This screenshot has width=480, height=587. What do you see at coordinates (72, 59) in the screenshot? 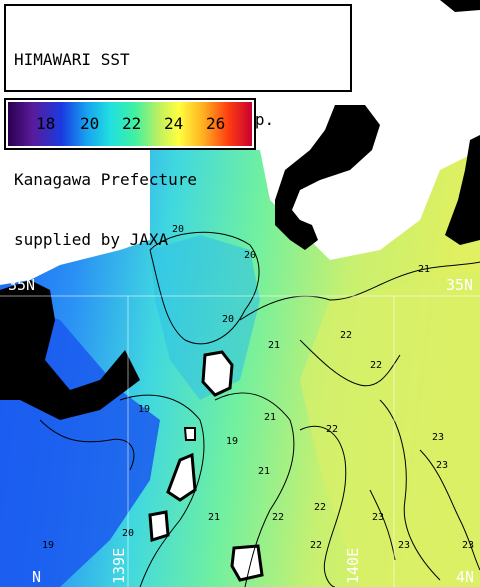
I see `title-line-product: HIMAWARI SST` at bounding box center [72, 59].